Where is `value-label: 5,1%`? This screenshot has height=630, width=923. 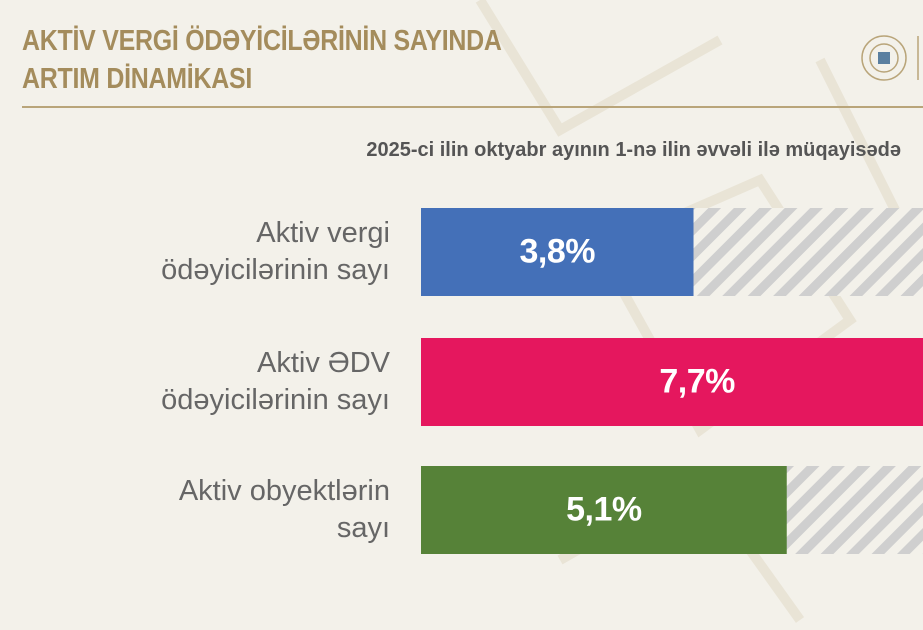 value-label: 5,1% is located at coordinates (604, 509).